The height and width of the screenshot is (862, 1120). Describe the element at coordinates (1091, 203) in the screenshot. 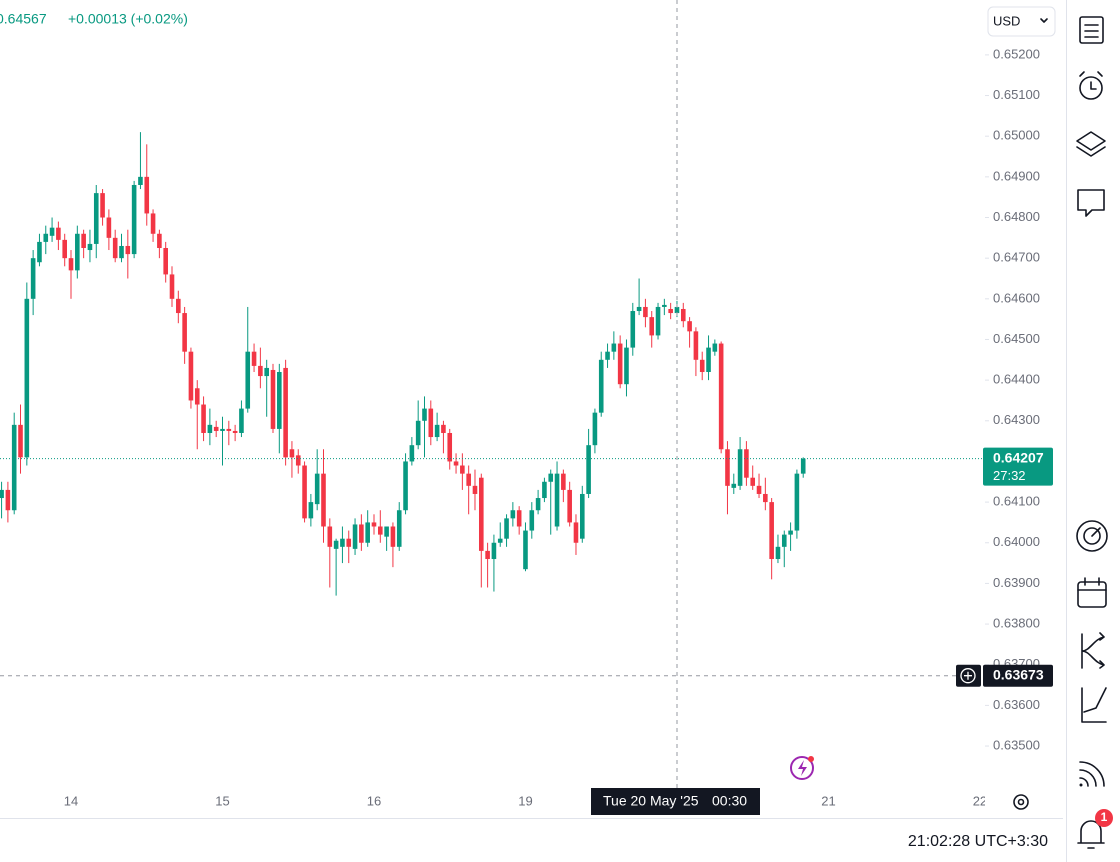

I see `chat-button` at that location.